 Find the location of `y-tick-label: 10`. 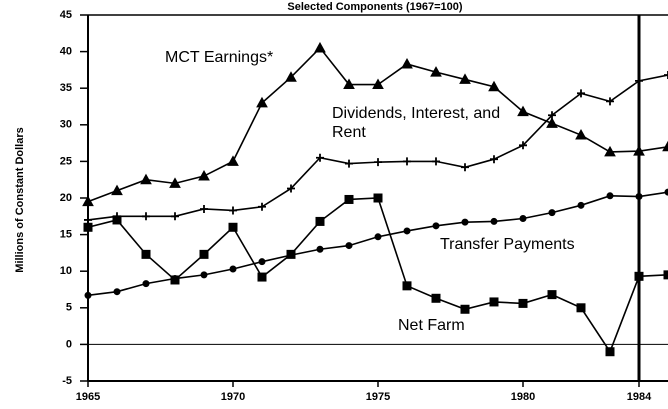

y-tick-label: 10 is located at coordinates (66, 271).